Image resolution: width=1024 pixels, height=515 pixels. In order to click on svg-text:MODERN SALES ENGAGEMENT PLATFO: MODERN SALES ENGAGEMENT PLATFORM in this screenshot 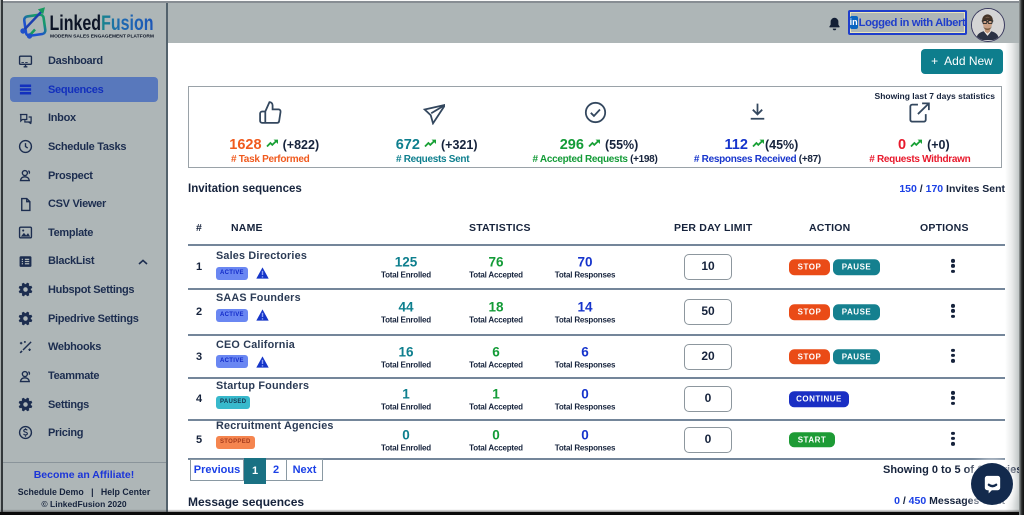, I will do `click(102, 37)`.